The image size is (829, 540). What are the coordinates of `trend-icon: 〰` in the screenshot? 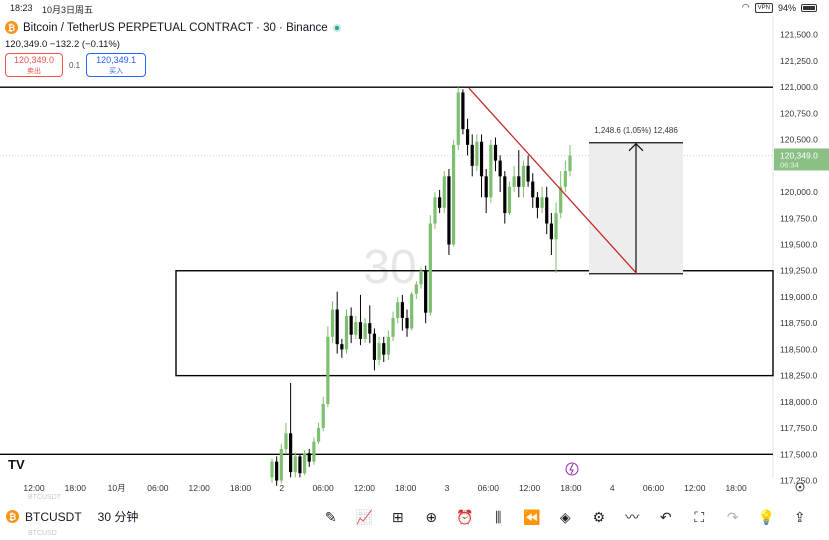 It's located at (632, 517).